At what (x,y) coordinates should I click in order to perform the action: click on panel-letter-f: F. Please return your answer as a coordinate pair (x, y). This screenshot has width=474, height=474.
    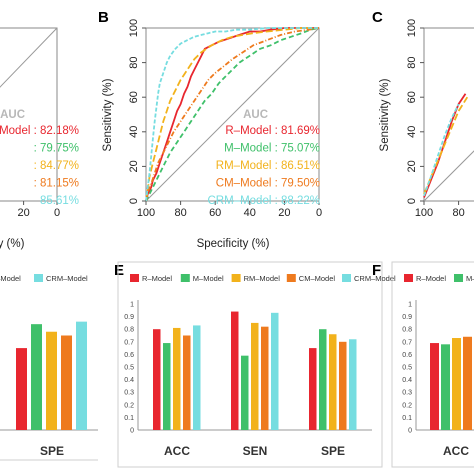
    Looking at the image, I should click on (376, 270).